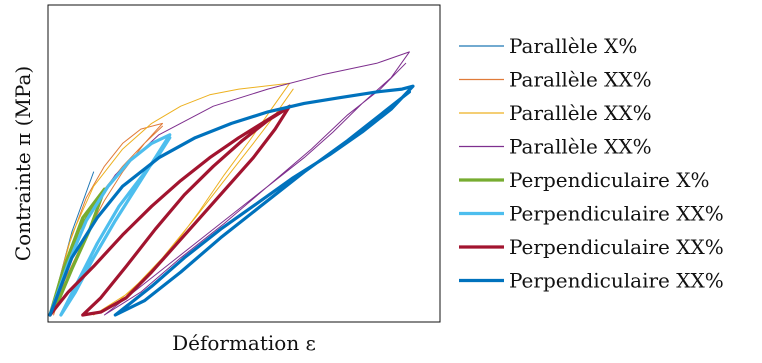 This screenshot has width=762, height=363. I want to click on legend-item-5: Perpendiculaire X%, so click(584, 180).